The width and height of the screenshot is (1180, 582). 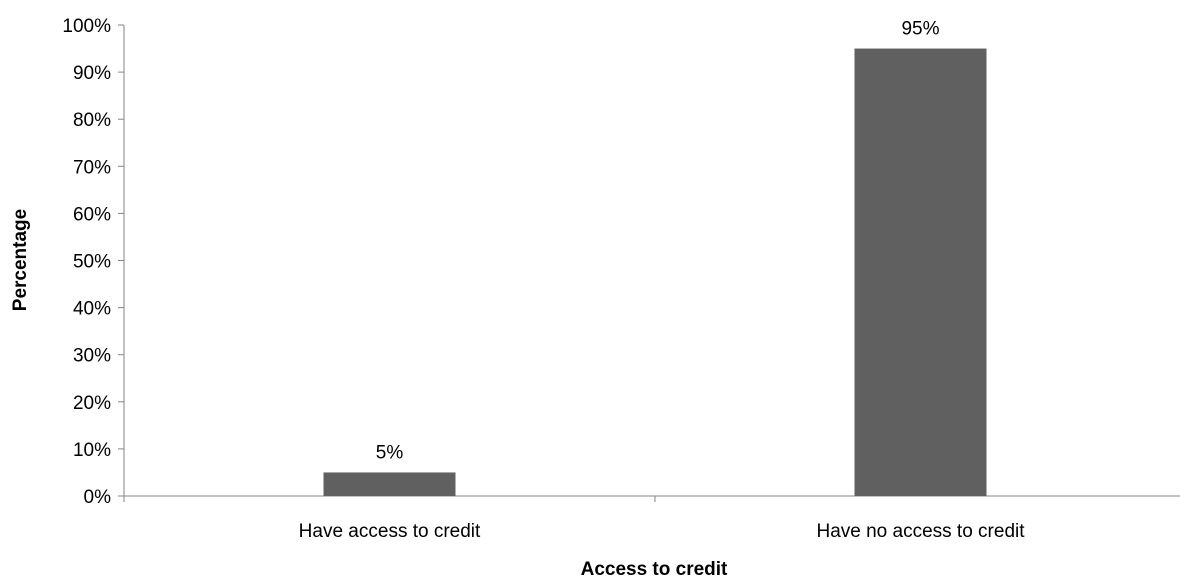 What do you see at coordinates (92, 356) in the screenshot?
I see `y-tick-label: 30%` at bounding box center [92, 356].